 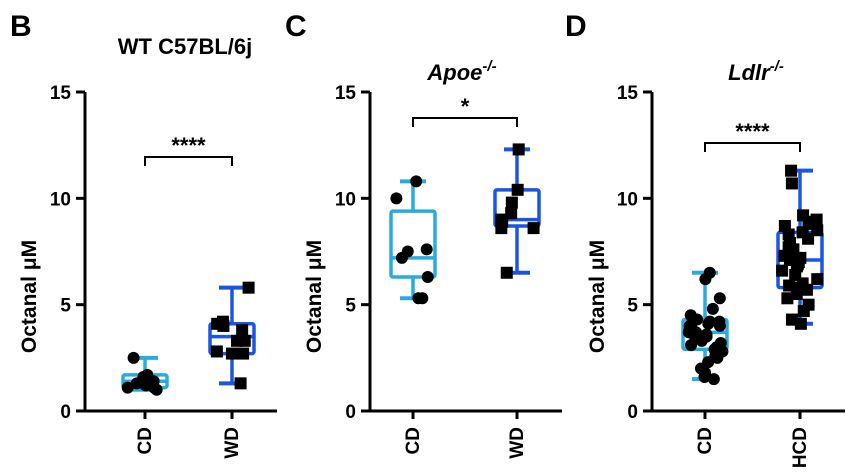 I want to click on panel-letter: B, so click(x=21, y=26).